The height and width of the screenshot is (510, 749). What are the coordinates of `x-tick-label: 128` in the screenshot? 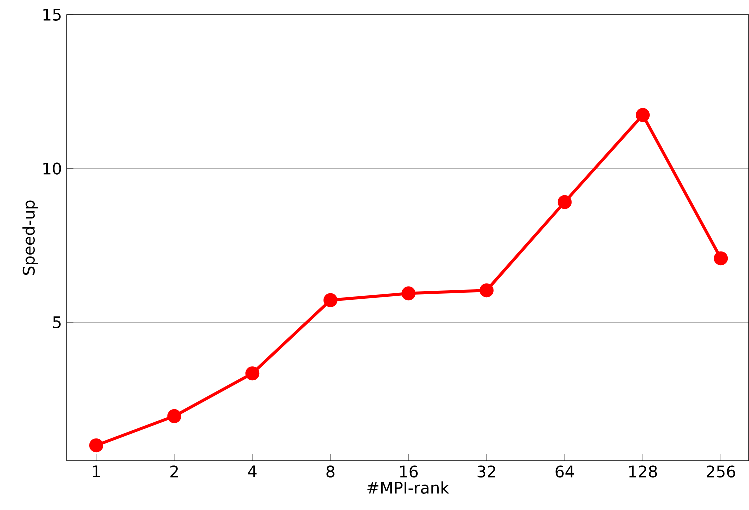 It's located at (644, 472).